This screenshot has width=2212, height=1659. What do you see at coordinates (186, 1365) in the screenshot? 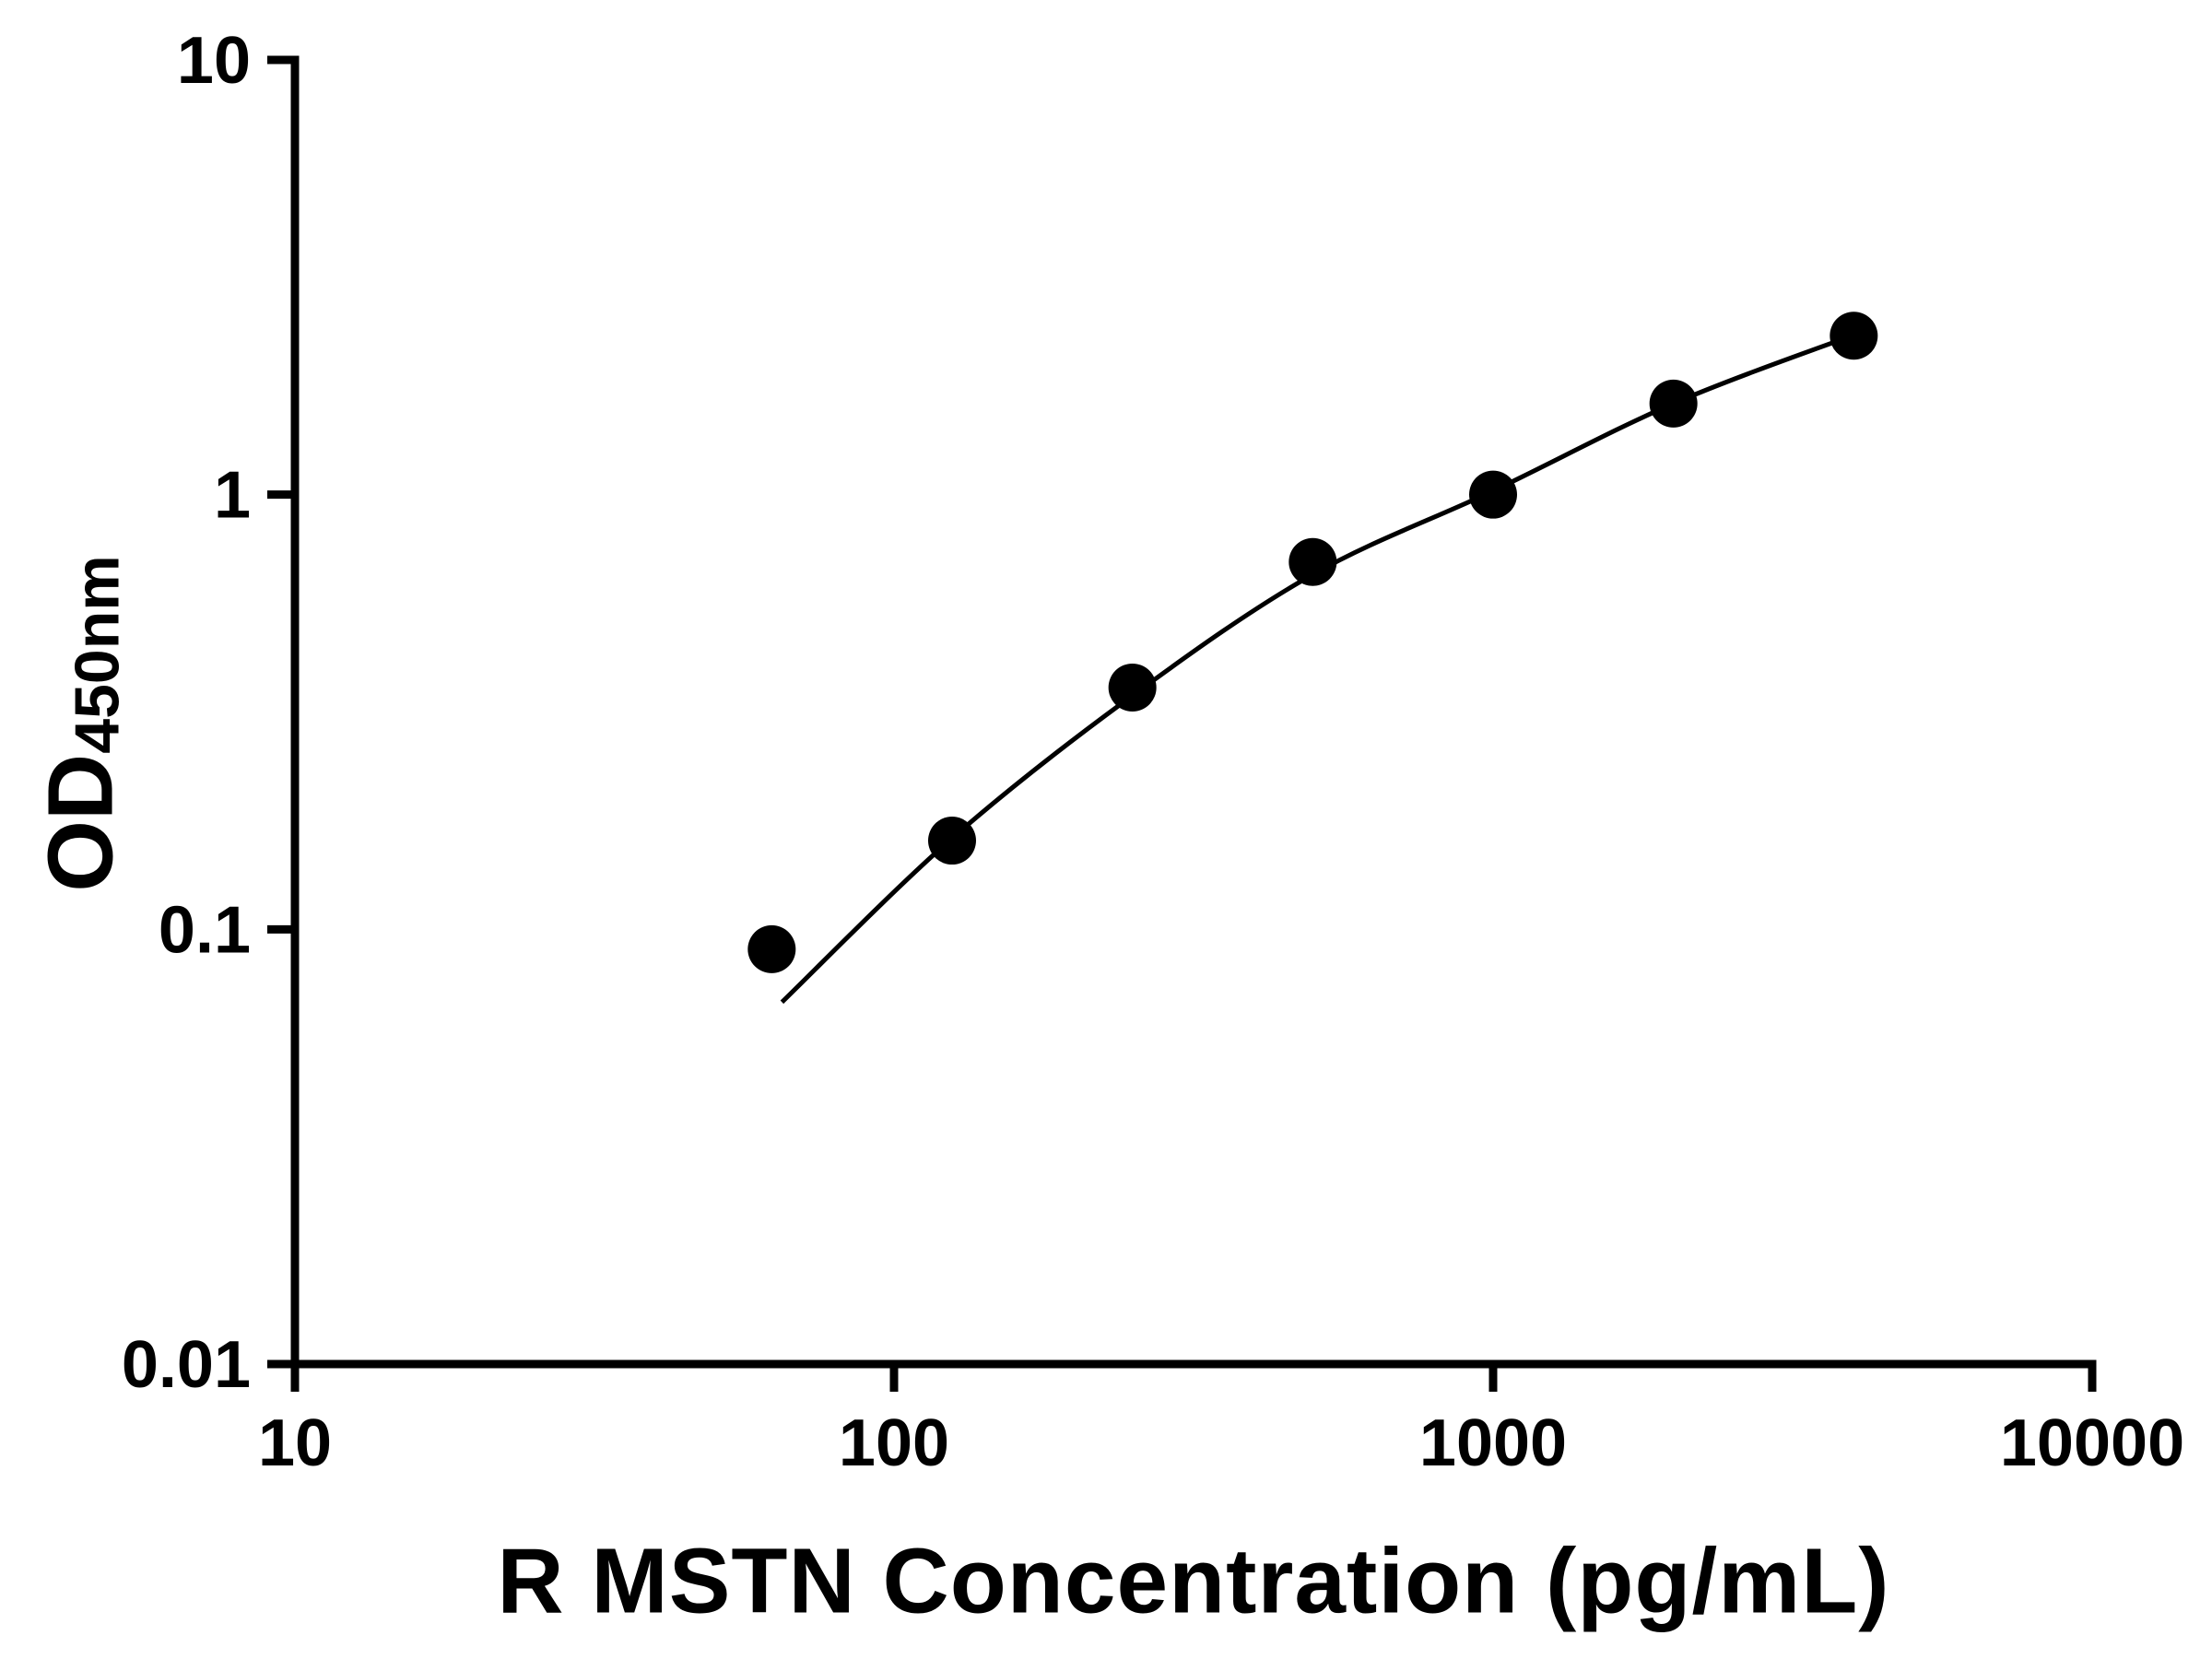
I see `y-tick-label: 0.01` at bounding box center [186, 1365].